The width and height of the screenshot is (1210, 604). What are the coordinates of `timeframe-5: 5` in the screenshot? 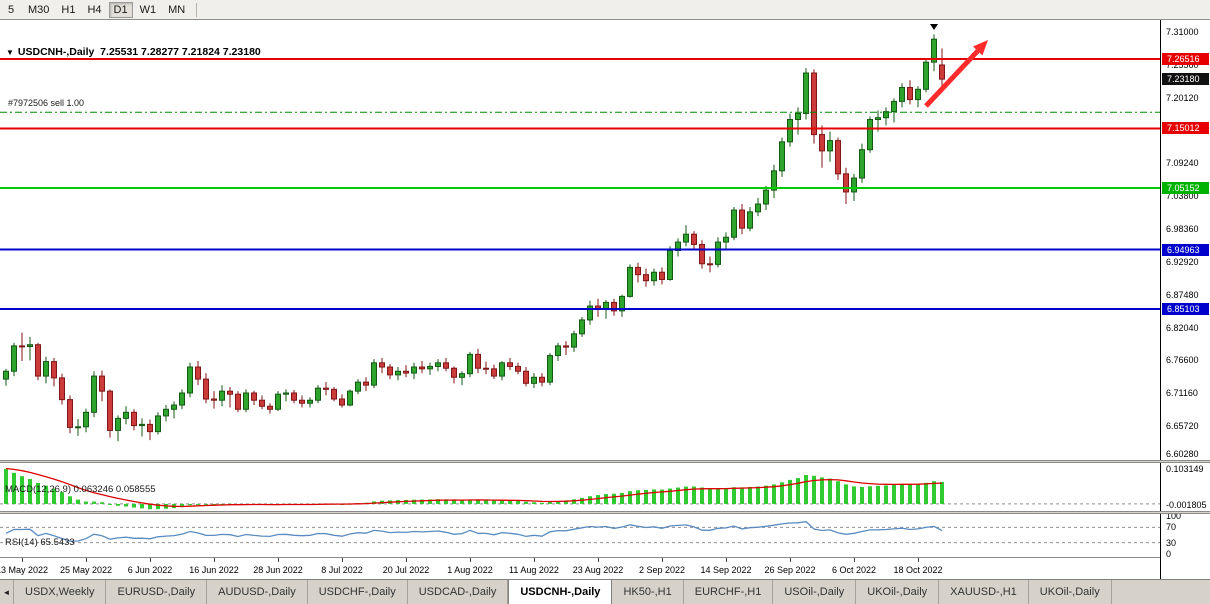 It's located at (11, 9).